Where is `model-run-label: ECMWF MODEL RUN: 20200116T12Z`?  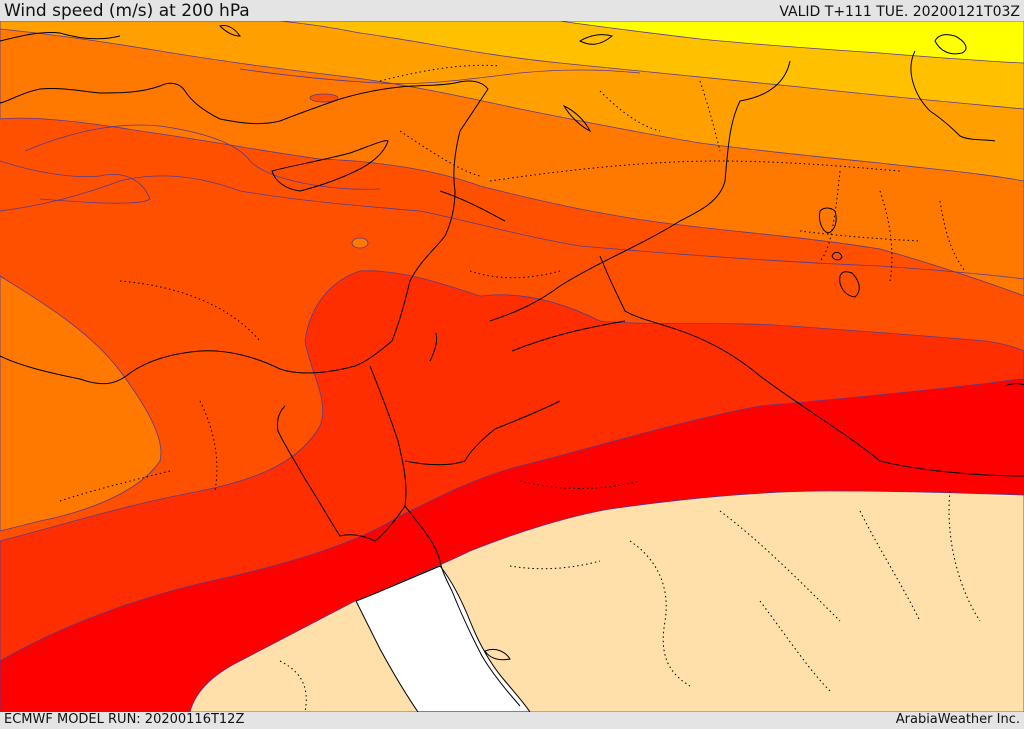 model-run-label: ECMWF MODEL RUN: 20200116T12Z is located at coordinates (124, 719).